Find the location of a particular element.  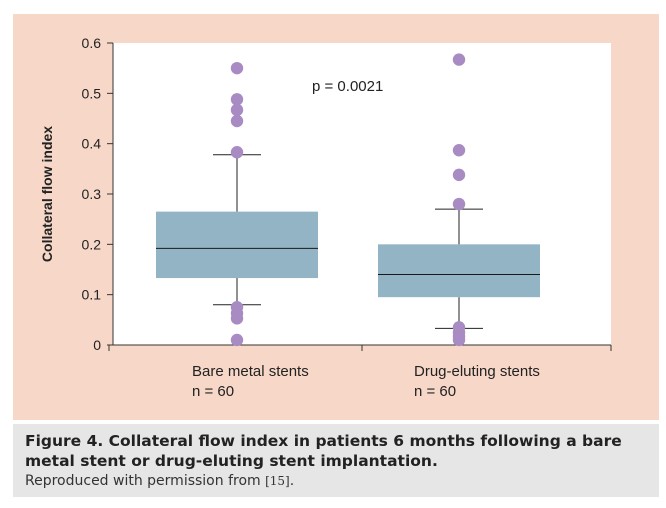

reference-citation: [15] is located at coordinates (277, 481).